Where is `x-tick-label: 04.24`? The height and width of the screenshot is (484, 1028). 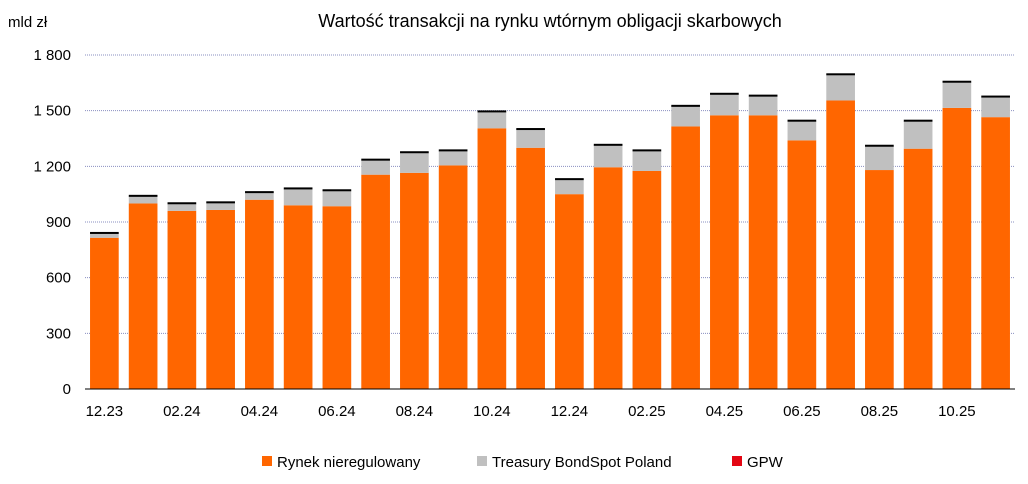
x-tick-label: 04.24 is located at coordinates (260, 411).